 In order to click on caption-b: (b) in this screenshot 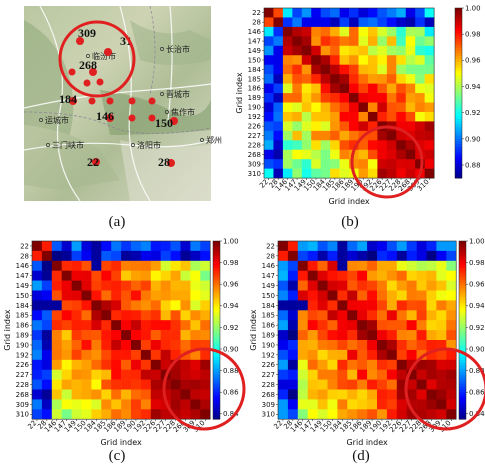, I will do `click(350, 222)`.